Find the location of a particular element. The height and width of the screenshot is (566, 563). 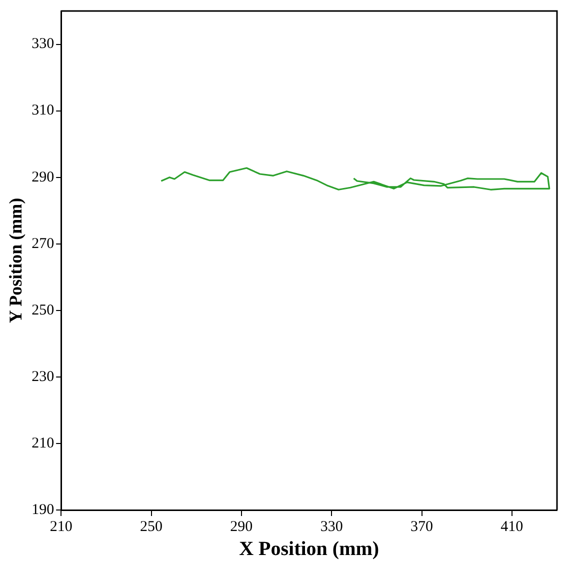

x-tick-label: 250 is located at coordinates (151, 526).